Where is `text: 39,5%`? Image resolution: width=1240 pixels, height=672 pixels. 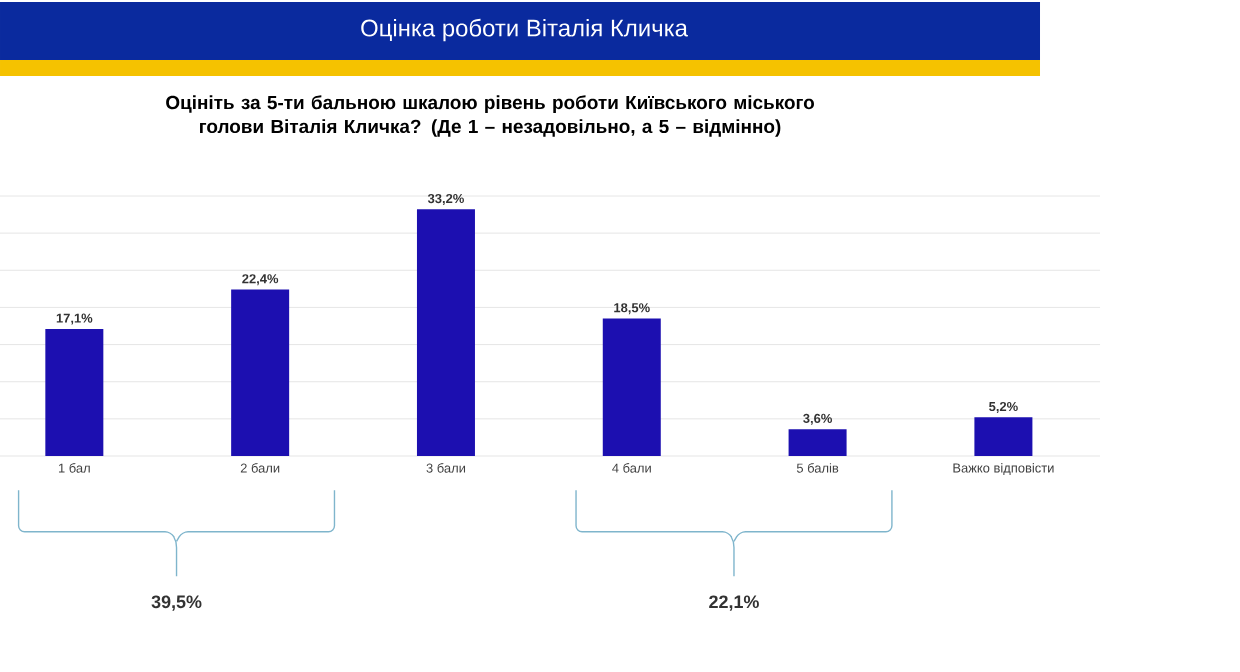 text: 39,5% is located at coordinates (176, 603).